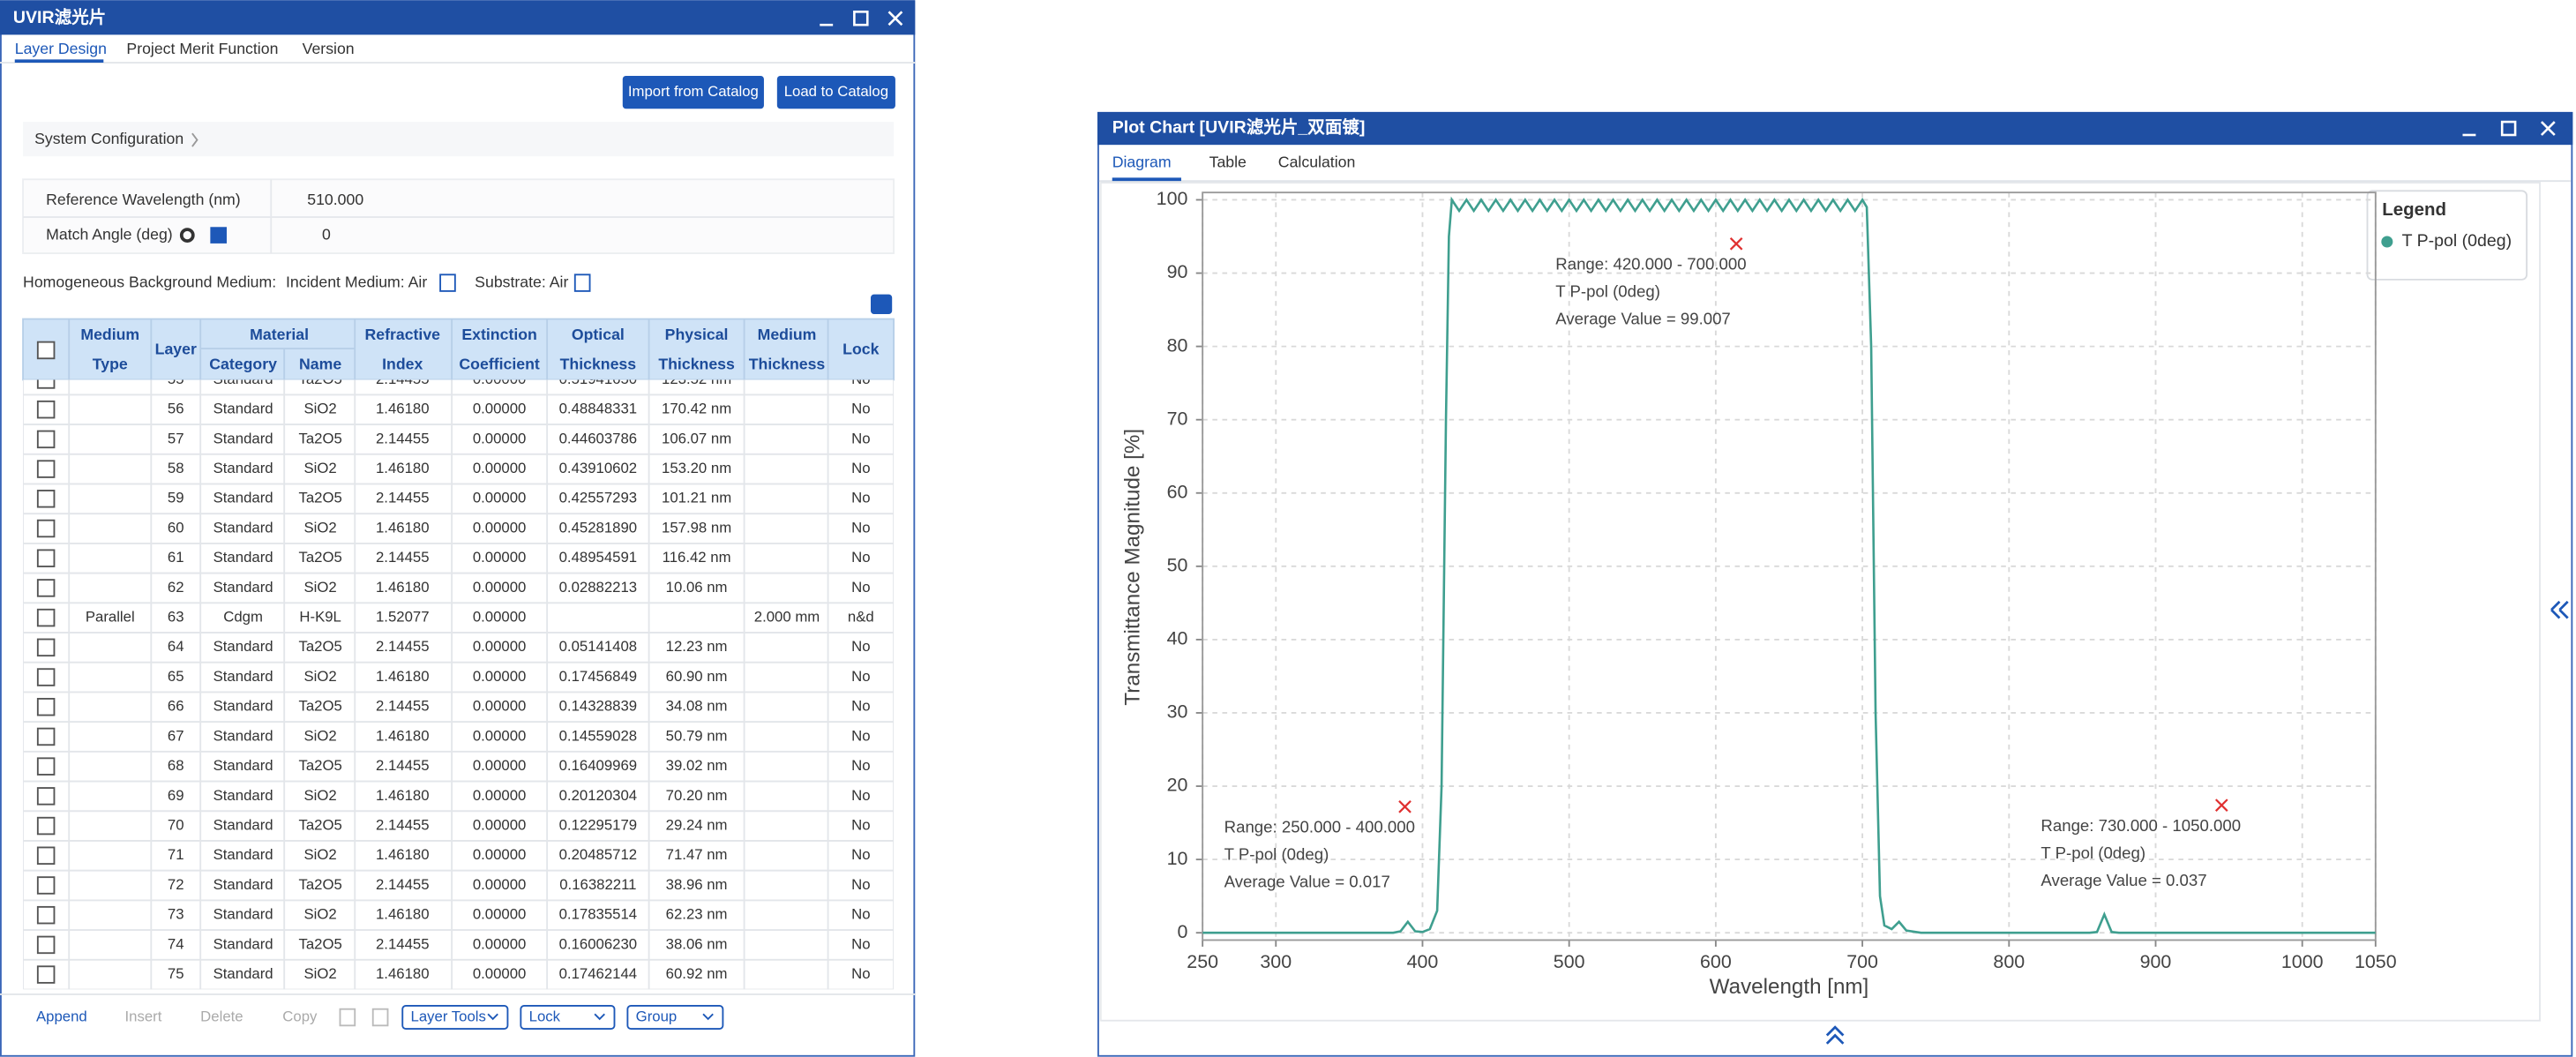 This screenshot has height=1057, width=2576. What do you see at coordinates (329, 48) in the screenshot?
I see `tab: Version` at bounding box center [329, 48].